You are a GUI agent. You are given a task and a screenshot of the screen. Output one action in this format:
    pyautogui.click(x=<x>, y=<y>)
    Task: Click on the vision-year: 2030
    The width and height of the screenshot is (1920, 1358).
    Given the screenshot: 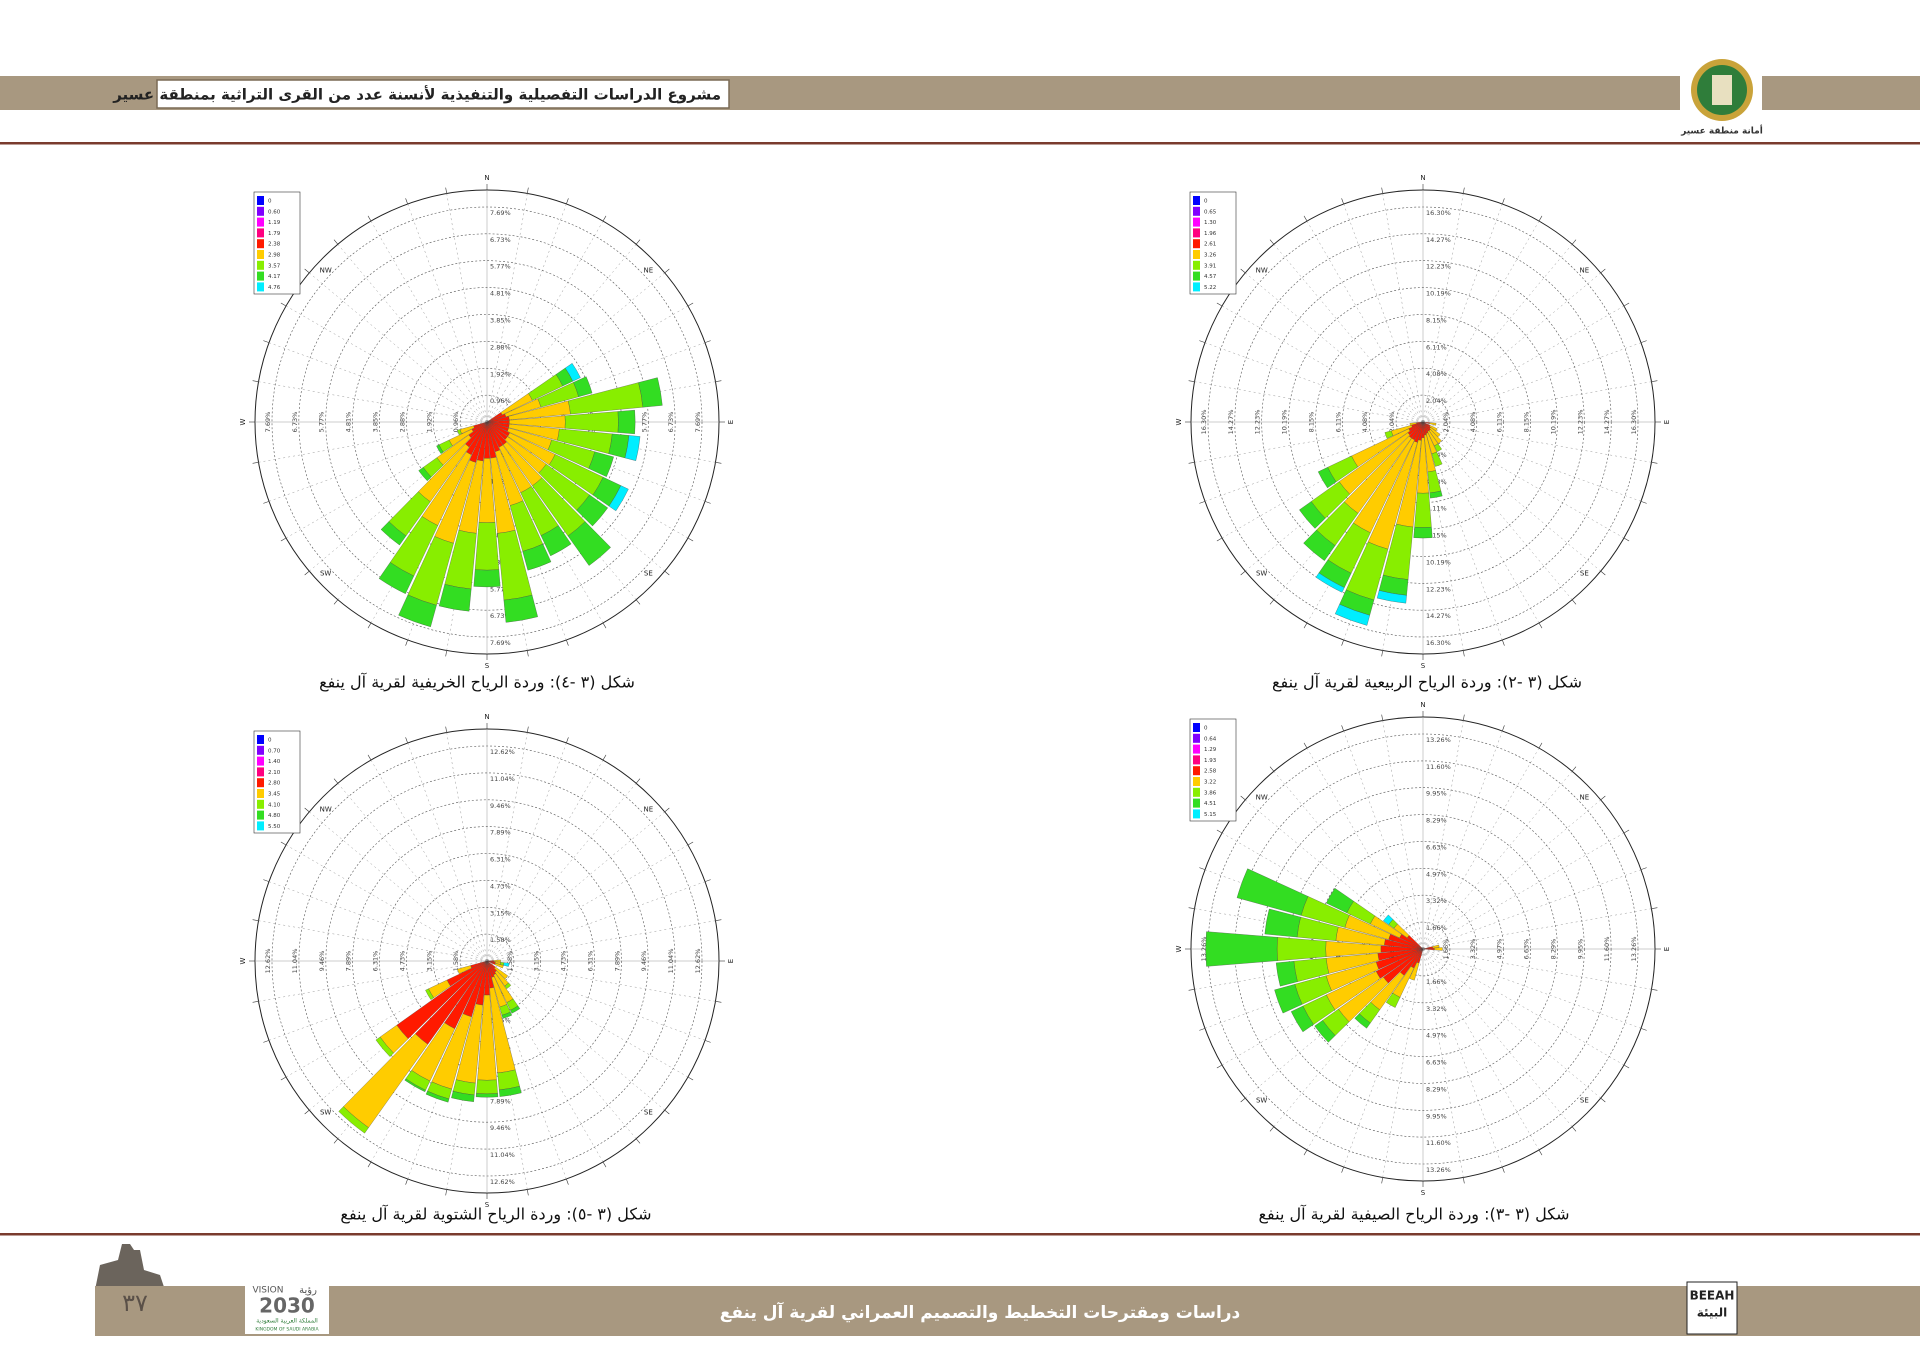 What is the action you would take?
    pyautogui.click(x=287, y=1306)
    